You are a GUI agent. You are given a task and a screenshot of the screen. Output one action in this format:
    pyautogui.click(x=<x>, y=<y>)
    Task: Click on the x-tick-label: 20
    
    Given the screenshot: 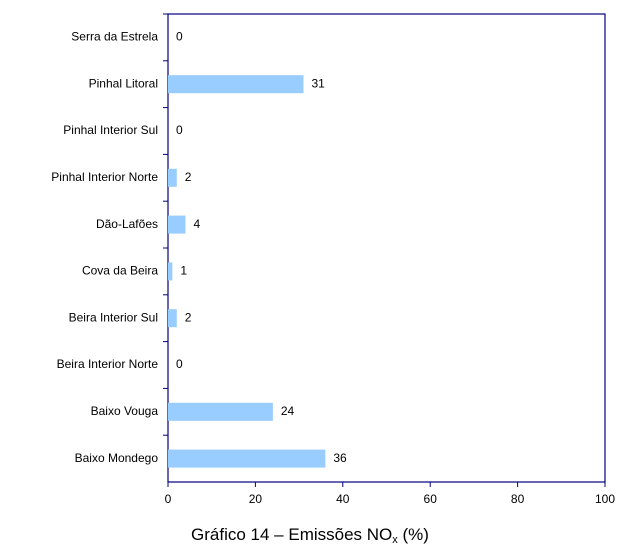 What is the action you would take?
    pyautogui.click(x=256, y=499)
    